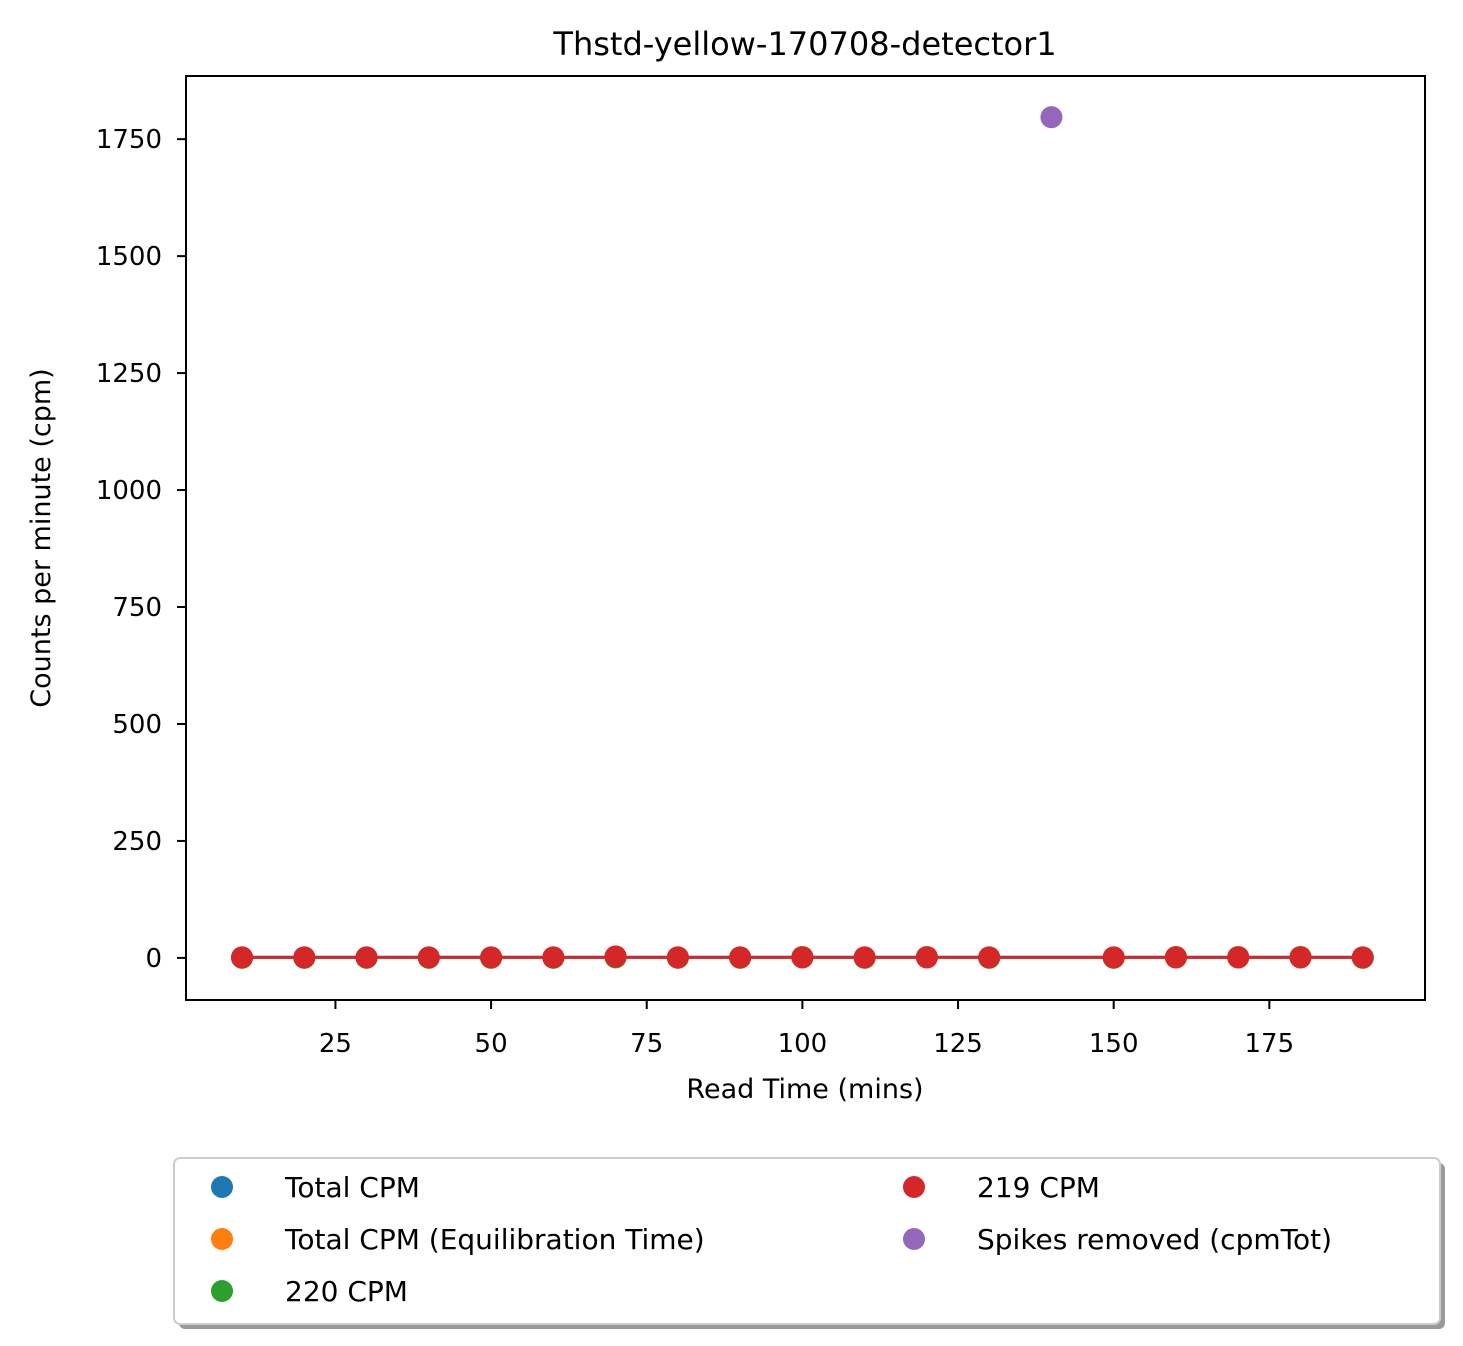 Image resolution: width=1463 pixels, height=1346 pixels. I want to click on y-axis-title: Counts per minute (cpm), so click(41, 537).